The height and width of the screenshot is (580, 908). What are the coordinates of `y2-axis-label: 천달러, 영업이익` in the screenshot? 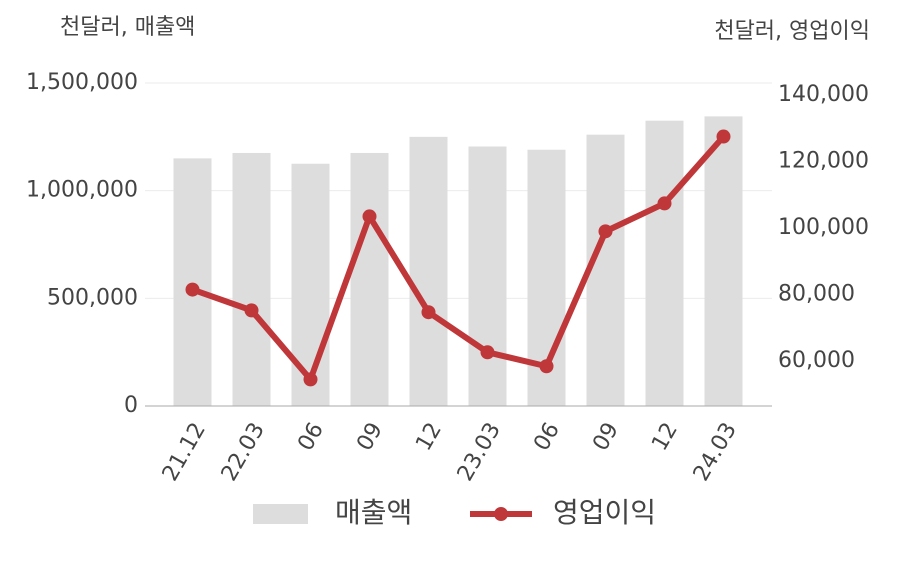 It's located at (792, 31).